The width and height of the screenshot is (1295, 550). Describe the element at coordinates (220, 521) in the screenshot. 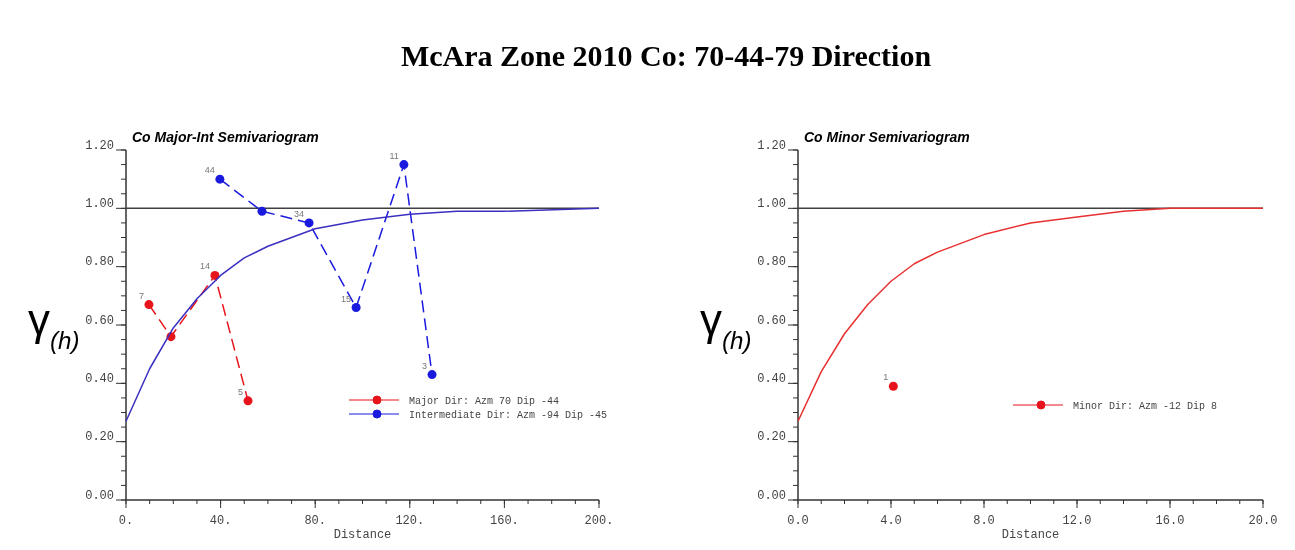

I see `x-tick-label: 40.` at that location.